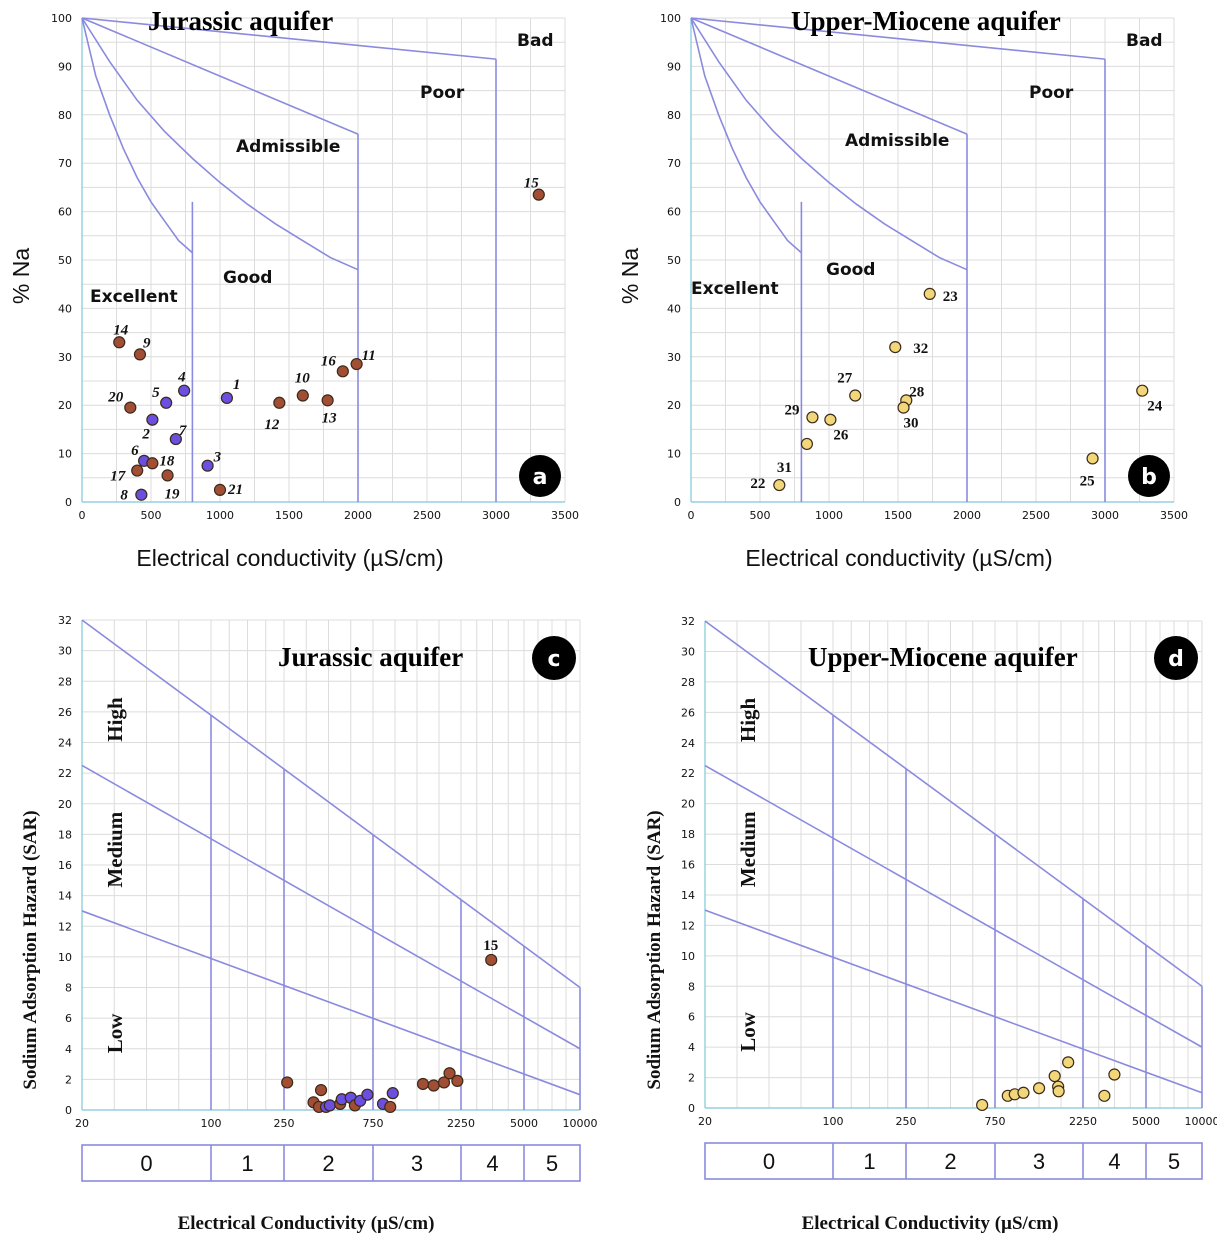 The height and width of the screenshot is (1236, 1217). Describe the element at coordinates (289, 558) in the screenshot. I see `x-axis-label: Electrical conductivity (µS/cm)` at that location.